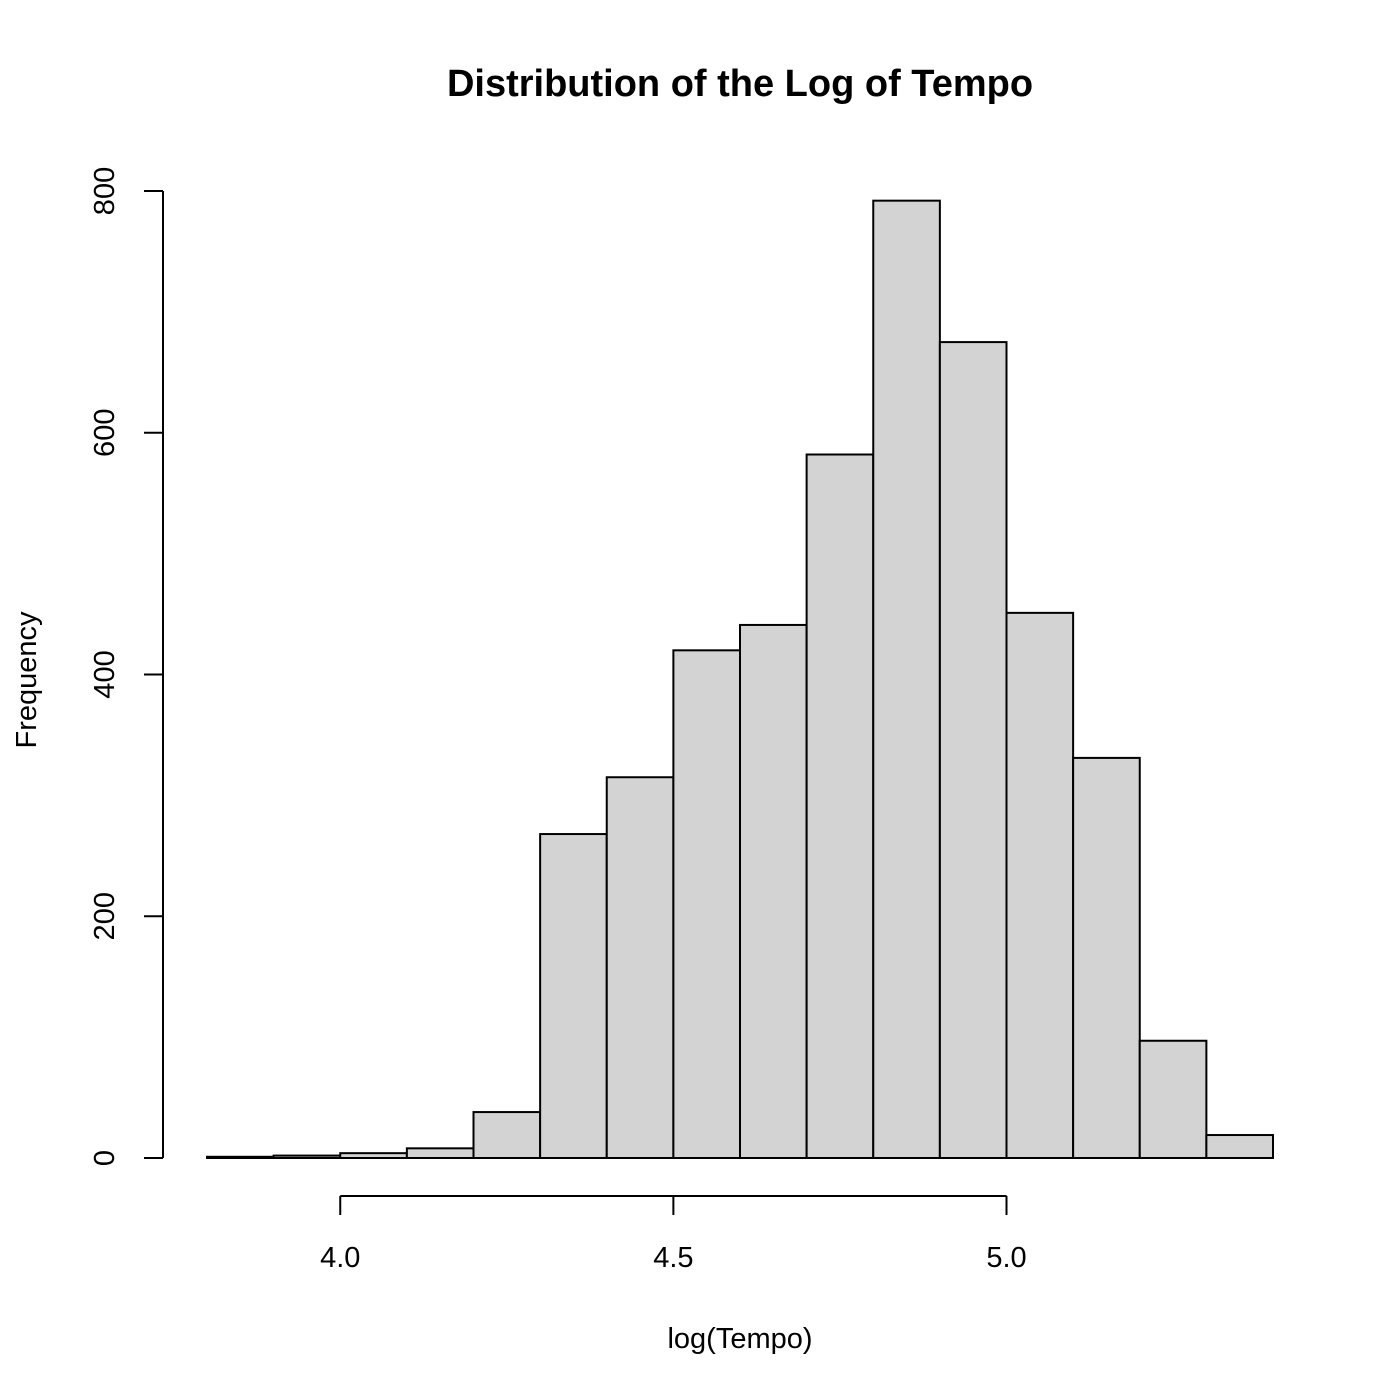 The image size is (1400, 1400). I want to click on y-tick-label: 0, so click(105, 1158).